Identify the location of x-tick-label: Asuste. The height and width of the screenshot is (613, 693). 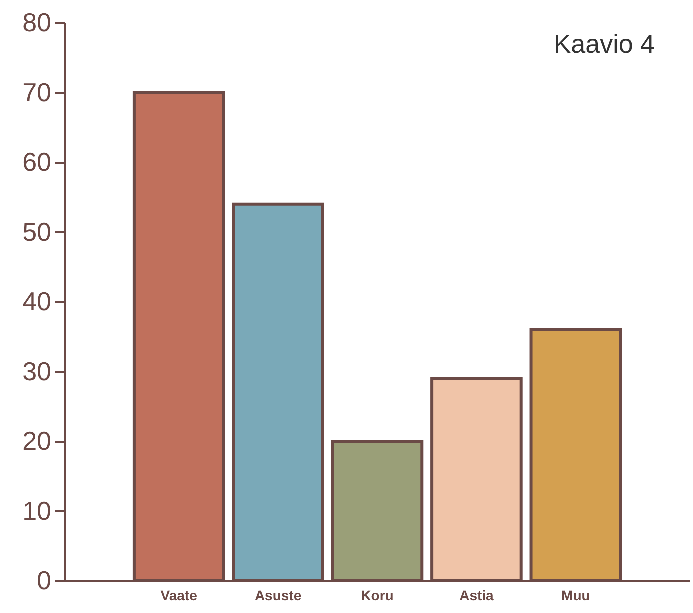
(278, 596).